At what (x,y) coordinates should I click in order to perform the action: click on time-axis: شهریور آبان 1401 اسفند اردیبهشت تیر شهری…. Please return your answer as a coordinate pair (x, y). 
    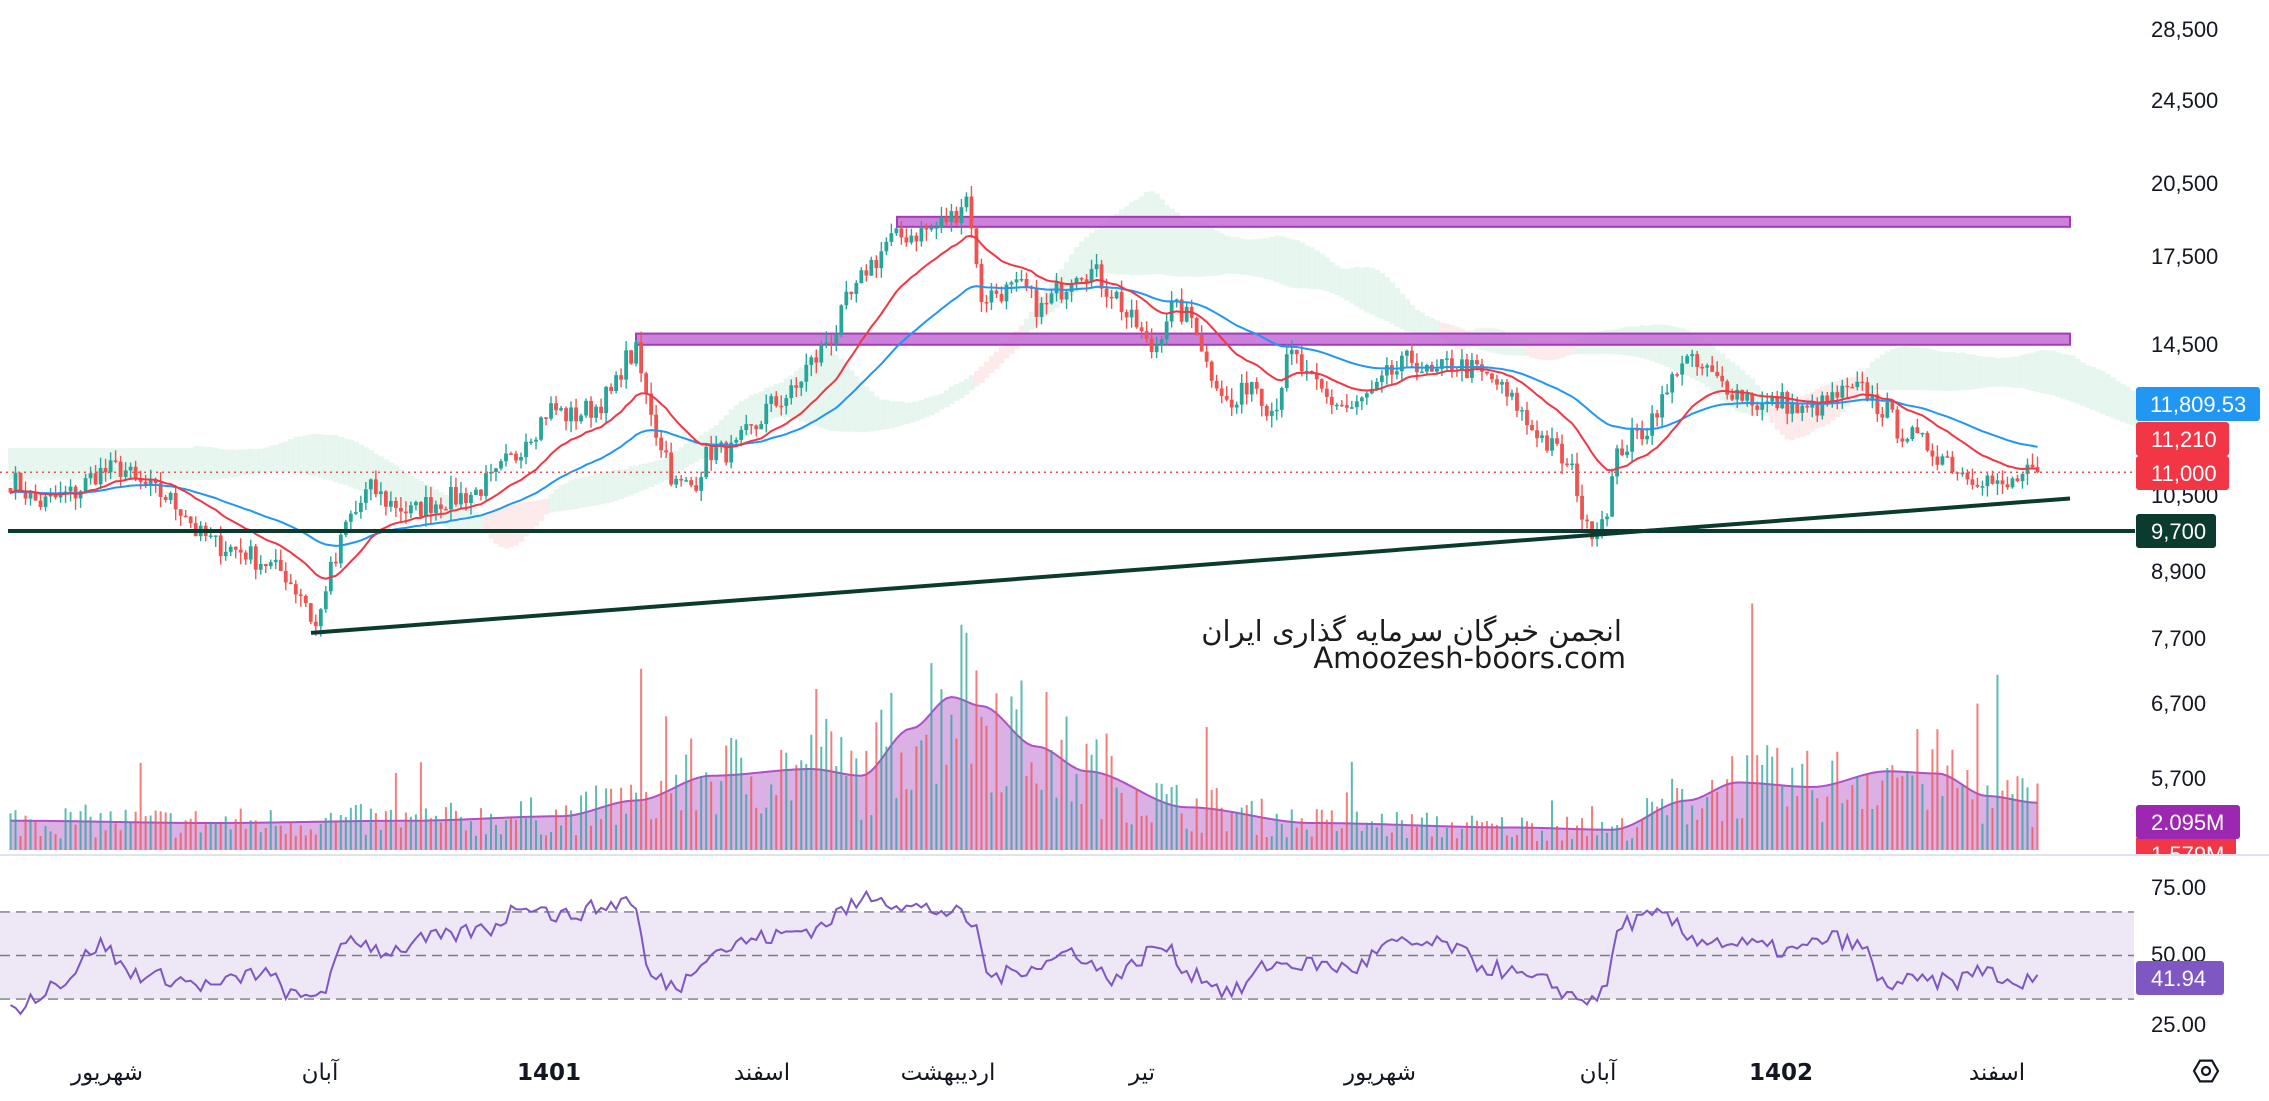
    Looking at the image, I should click on (1047, 1072).